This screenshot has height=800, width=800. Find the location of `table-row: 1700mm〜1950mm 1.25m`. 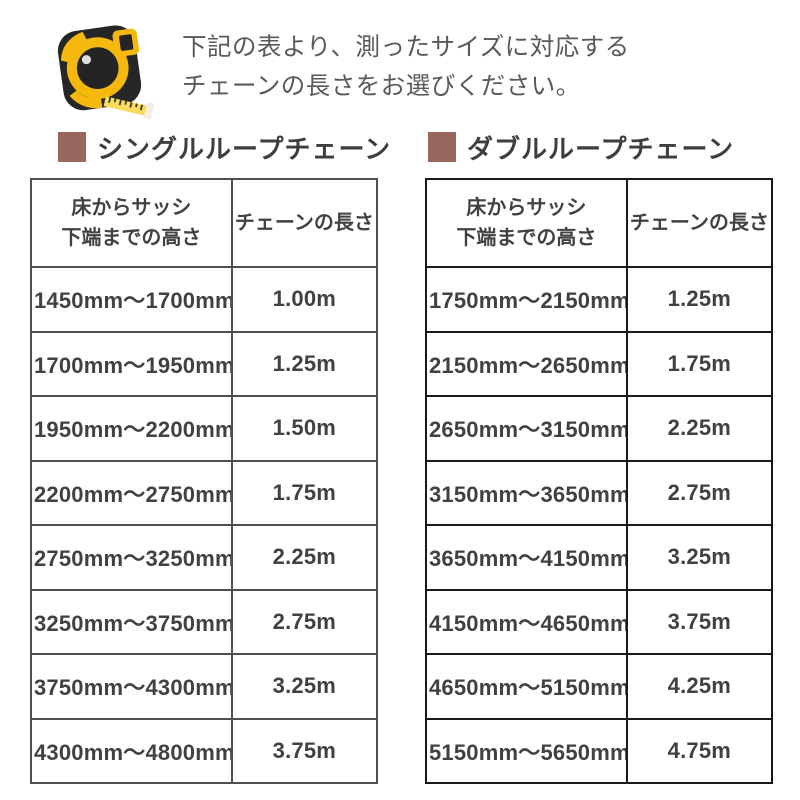

table-row: 1700mm〜1950mm 1.25m is located at coordinates (204, 363).